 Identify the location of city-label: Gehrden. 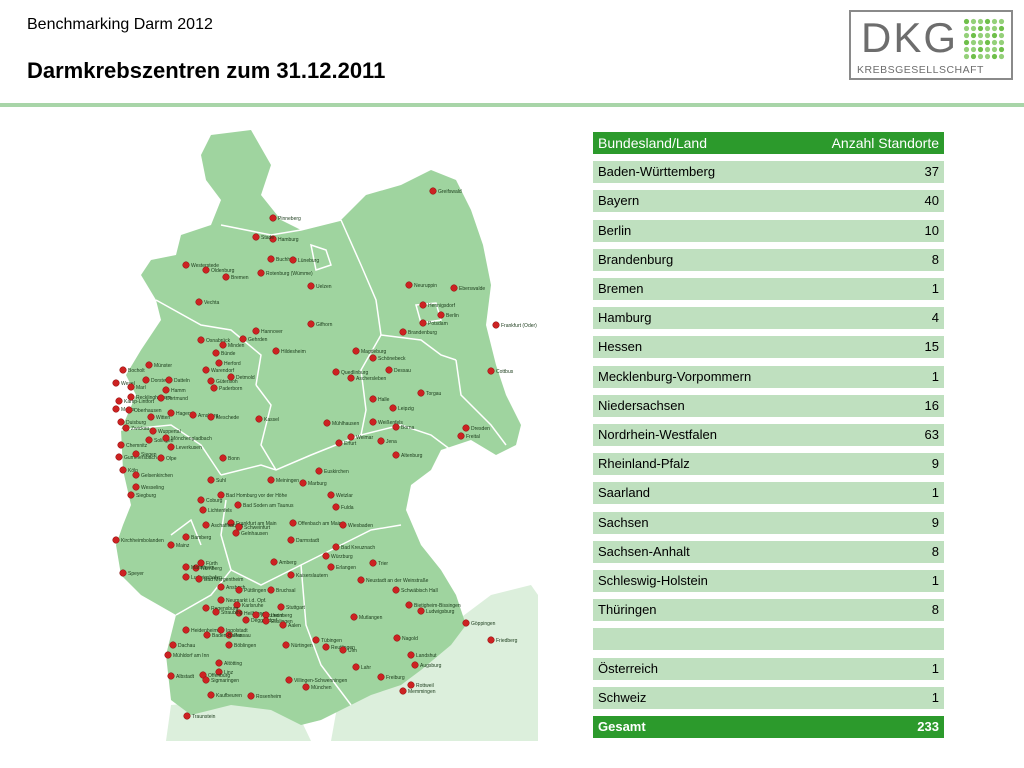
(258, 340).